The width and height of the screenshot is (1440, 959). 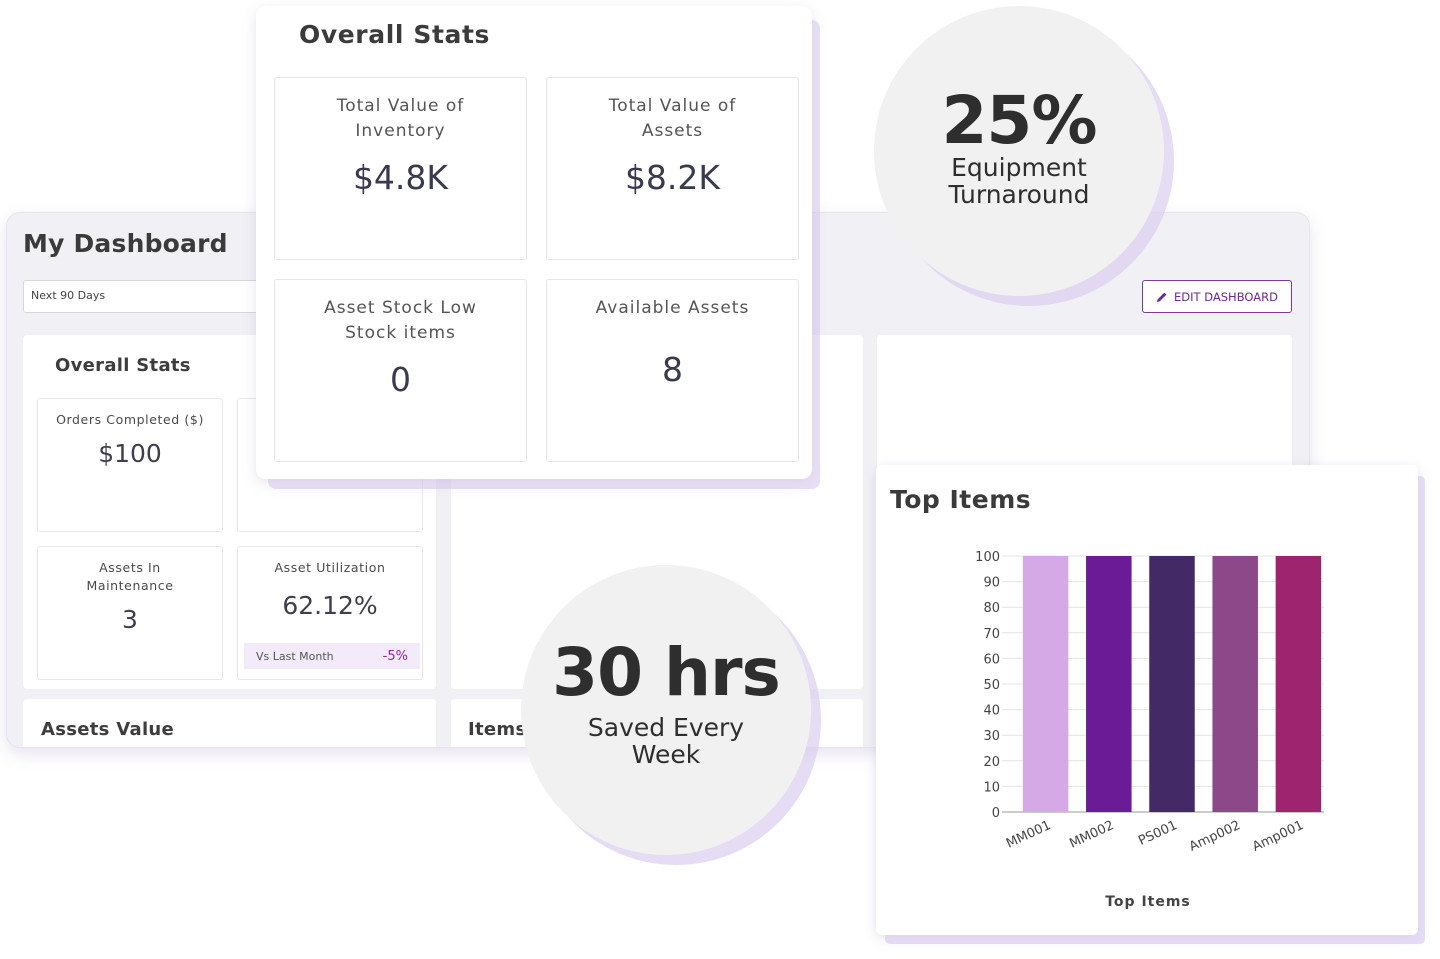 What do you see at coordinates (666, 727) in the screenshot?
I see `saved-hours-caption-line1: Saved Every` at bounding box center [666, 727].